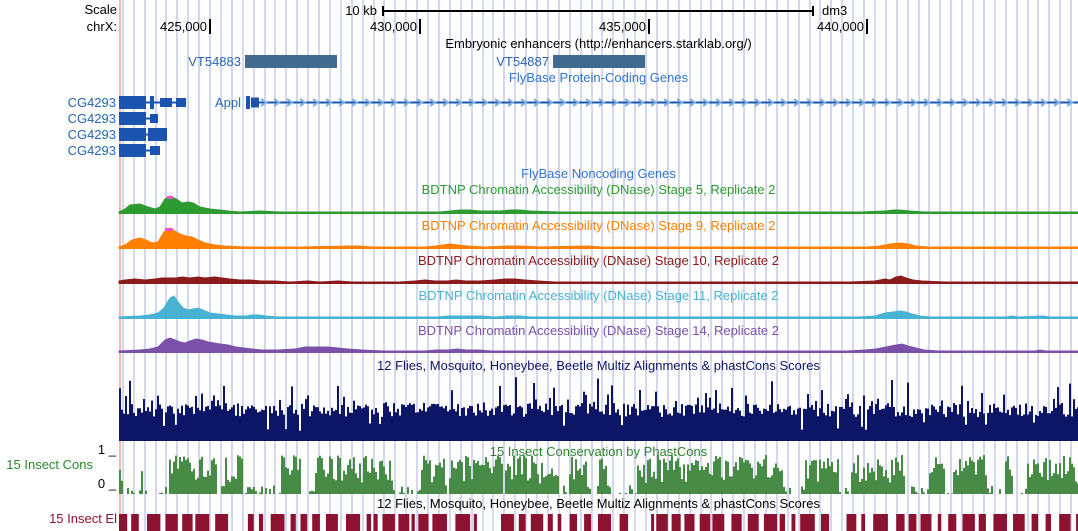  Describe the element at coordinates (598, 474) in the screenshot. I see `conservation-track` at that location.